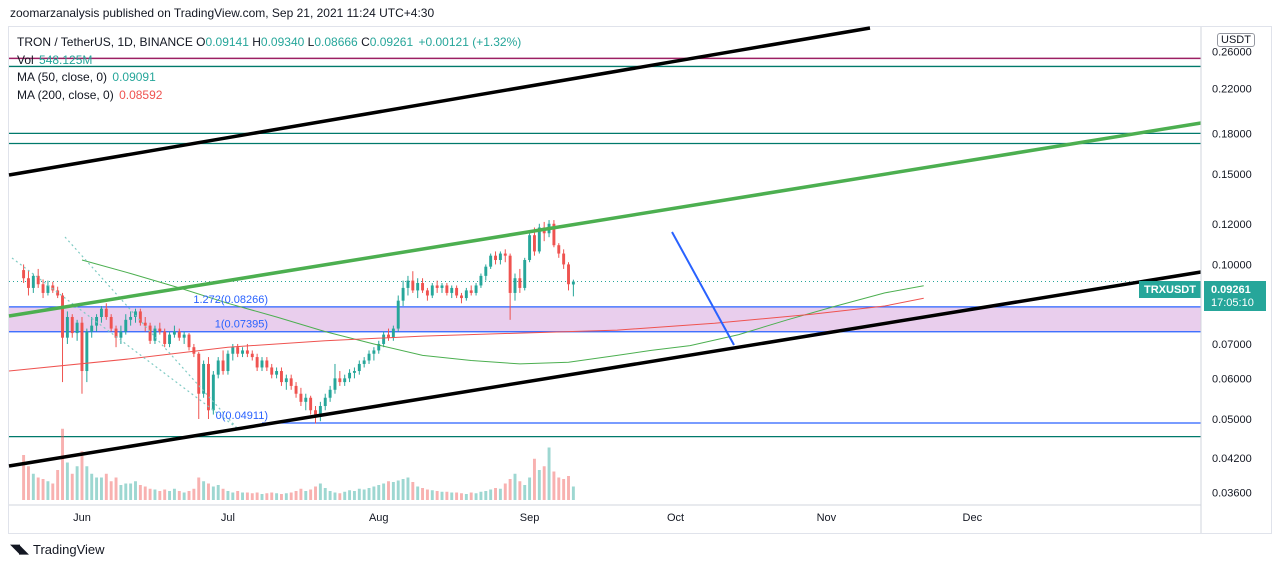  I want to click on x-tick-label: Nov, so click(827, 518).